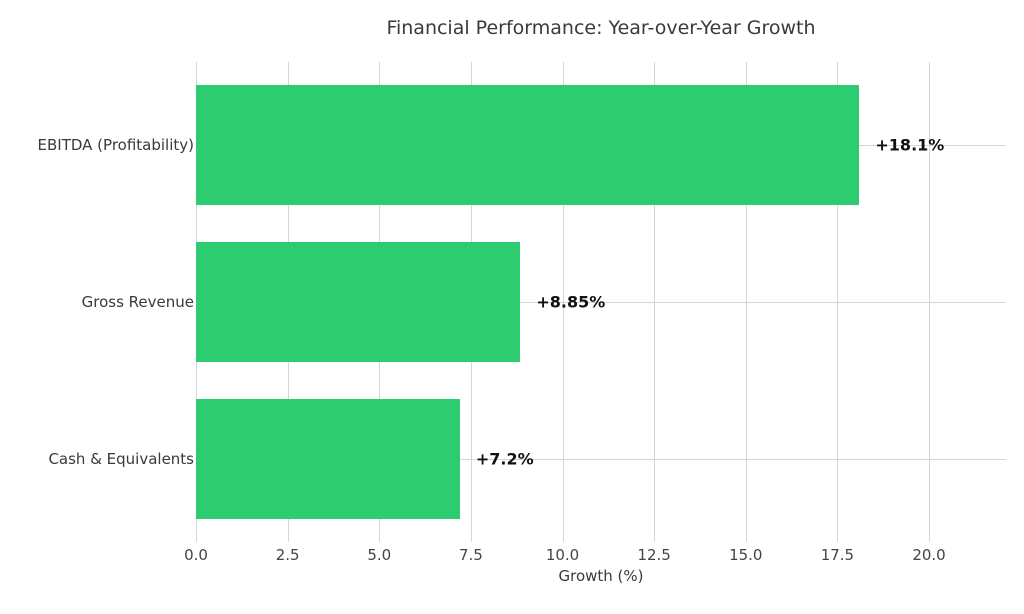 The image size is (1024, 614). I want to click on x-tick-label: 15.0, so click(746, 555).